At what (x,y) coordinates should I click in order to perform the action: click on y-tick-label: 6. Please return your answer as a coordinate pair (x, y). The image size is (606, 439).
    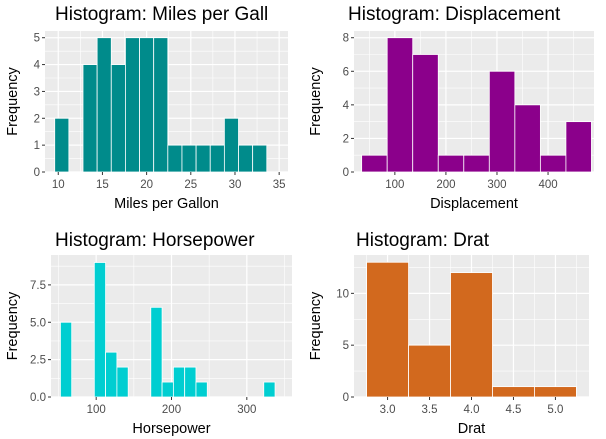
    Looking at the image, I should click on (346, 72).